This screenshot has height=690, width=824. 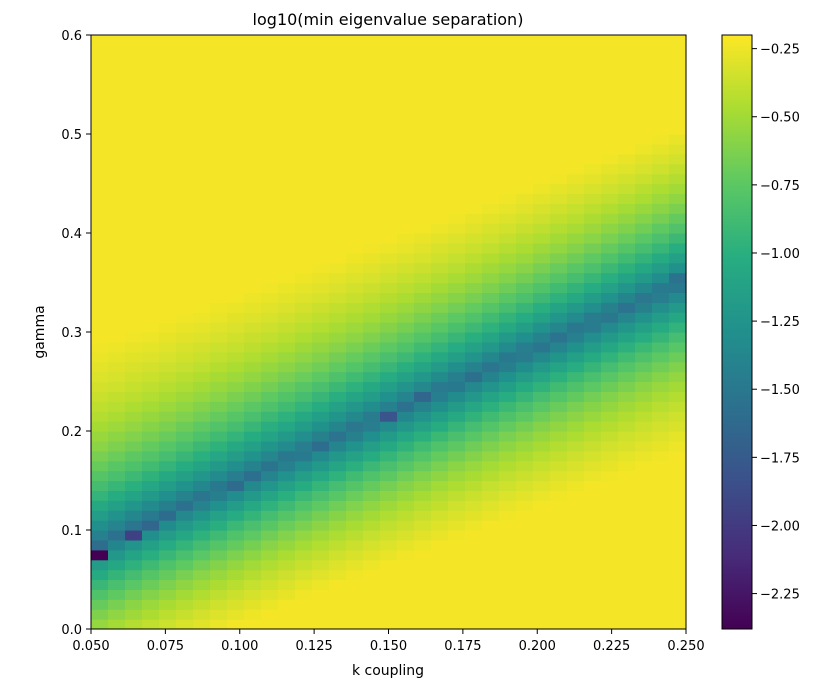 What do you see at coordinates (71, 630) in the screenshot?
I see `y-tick-label: 0.0` at bounding box center [71, 630].